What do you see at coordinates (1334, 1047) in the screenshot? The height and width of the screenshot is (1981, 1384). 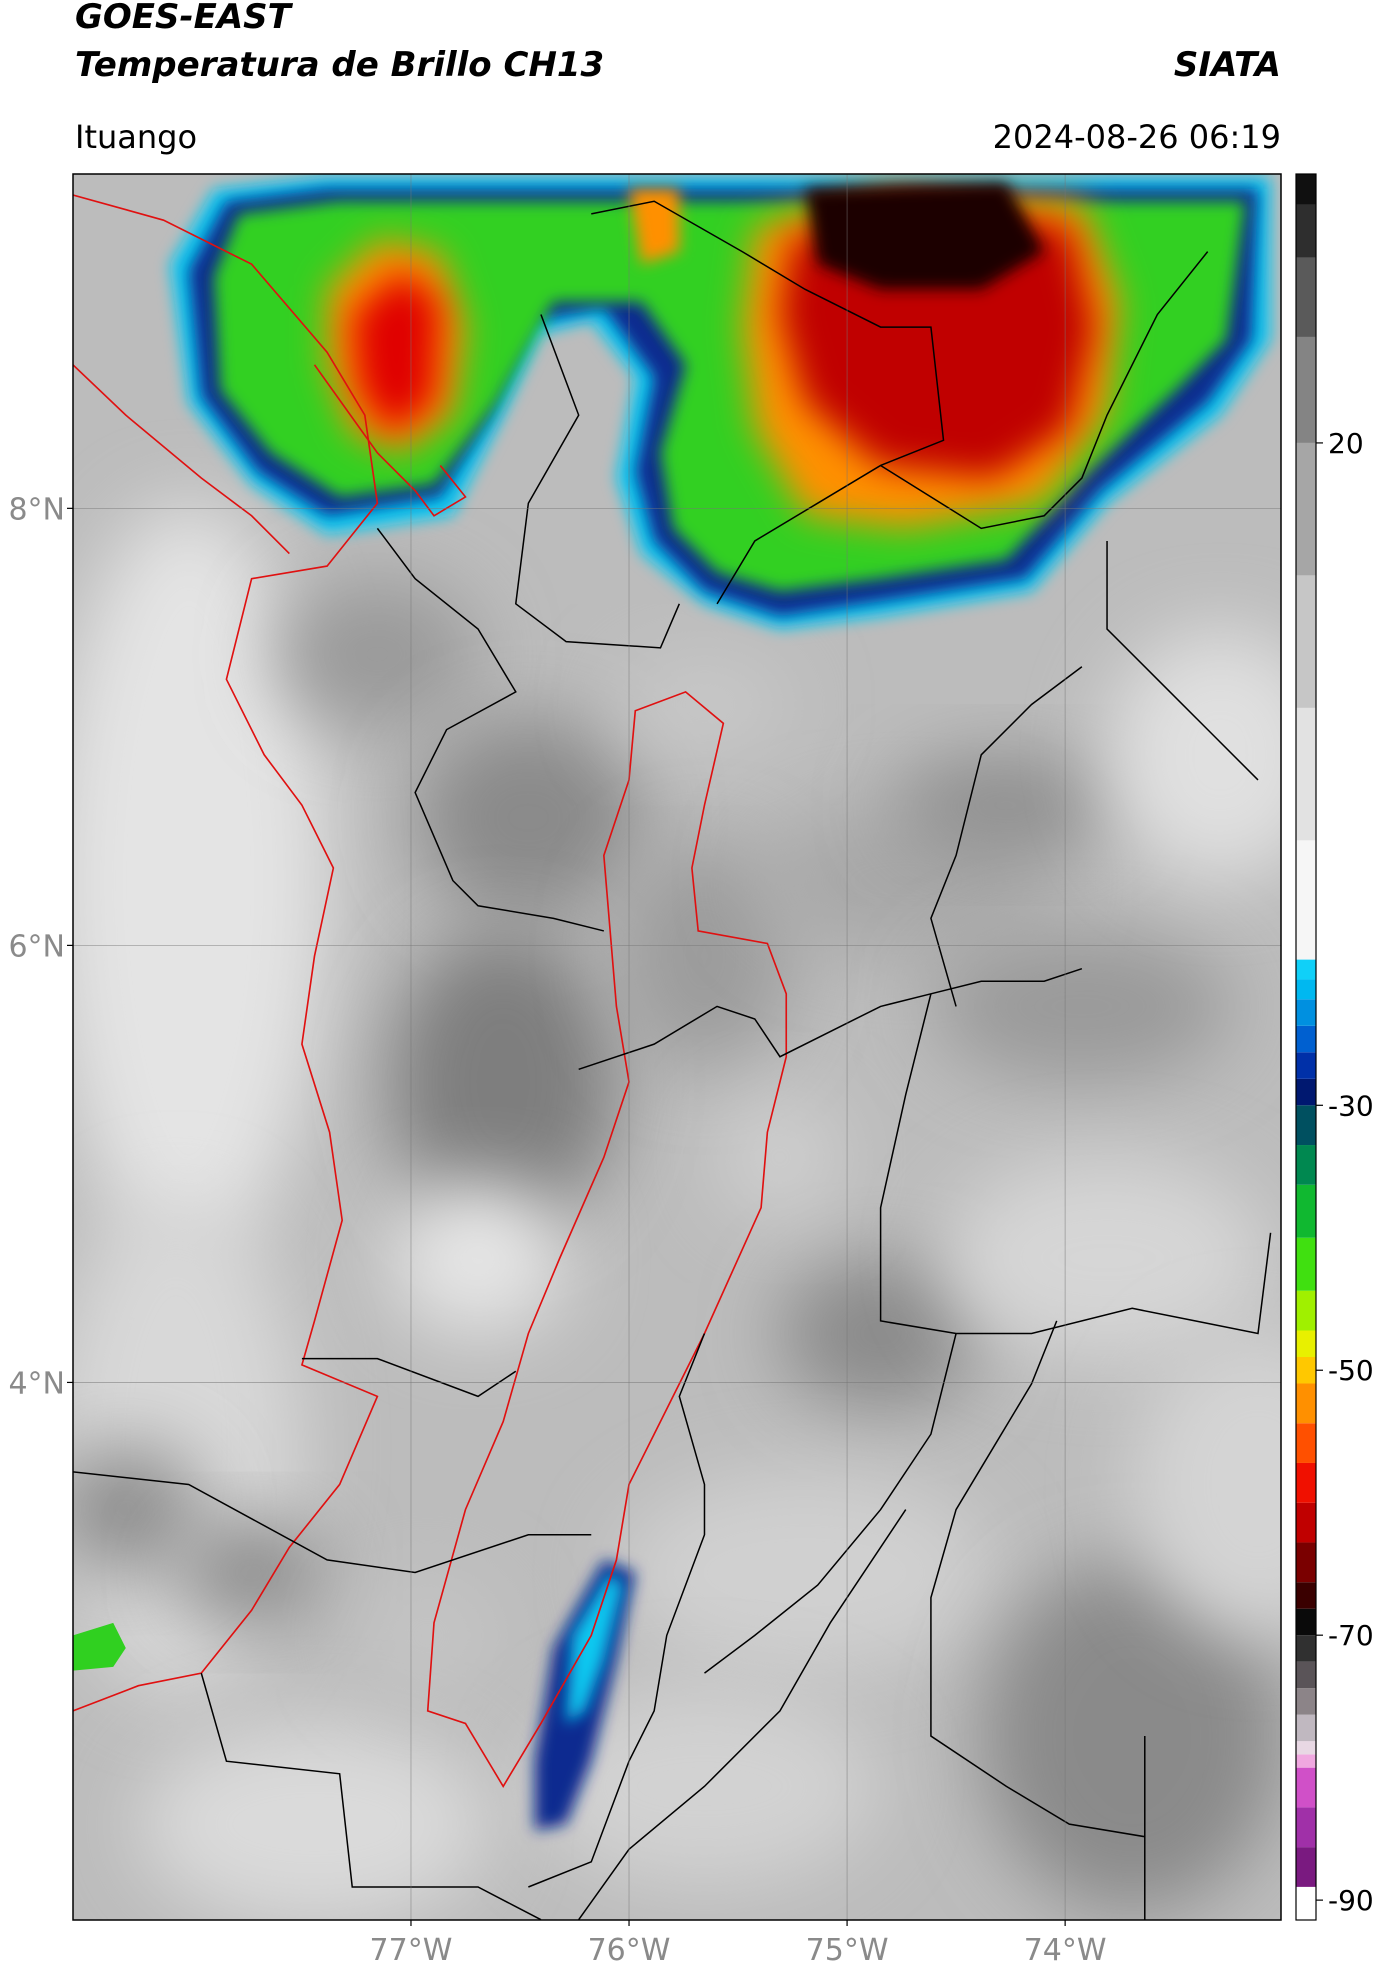 I see `colorbar: 20 -30 -50 -70 -90` at bounding box center [1334, 1047].